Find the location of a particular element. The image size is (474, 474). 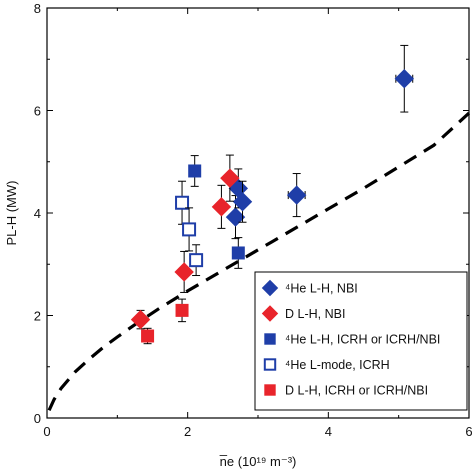

legend-label-1: D L-H, NBI is located at coordinates (315, 314).